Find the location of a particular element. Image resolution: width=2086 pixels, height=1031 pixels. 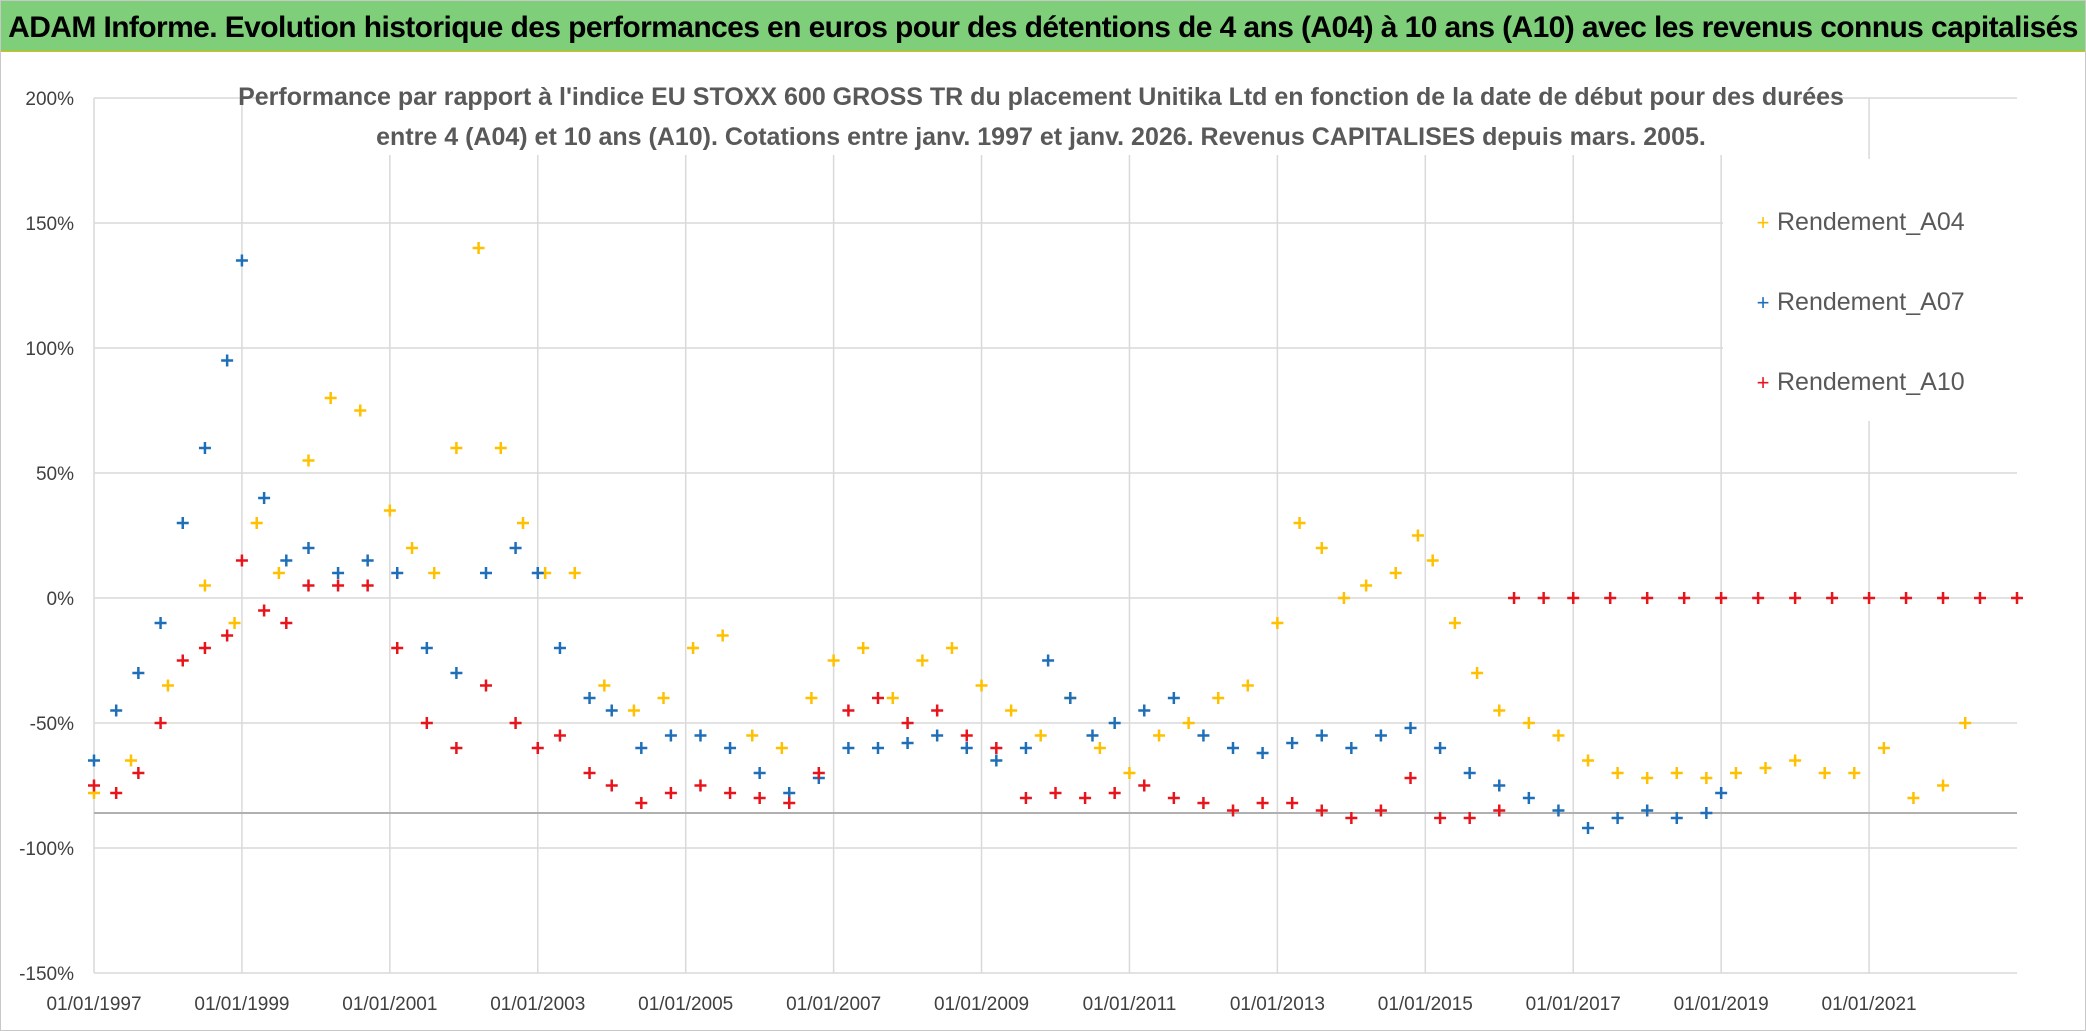

y-tick-label: 100% is located at coordinates (49, 349).